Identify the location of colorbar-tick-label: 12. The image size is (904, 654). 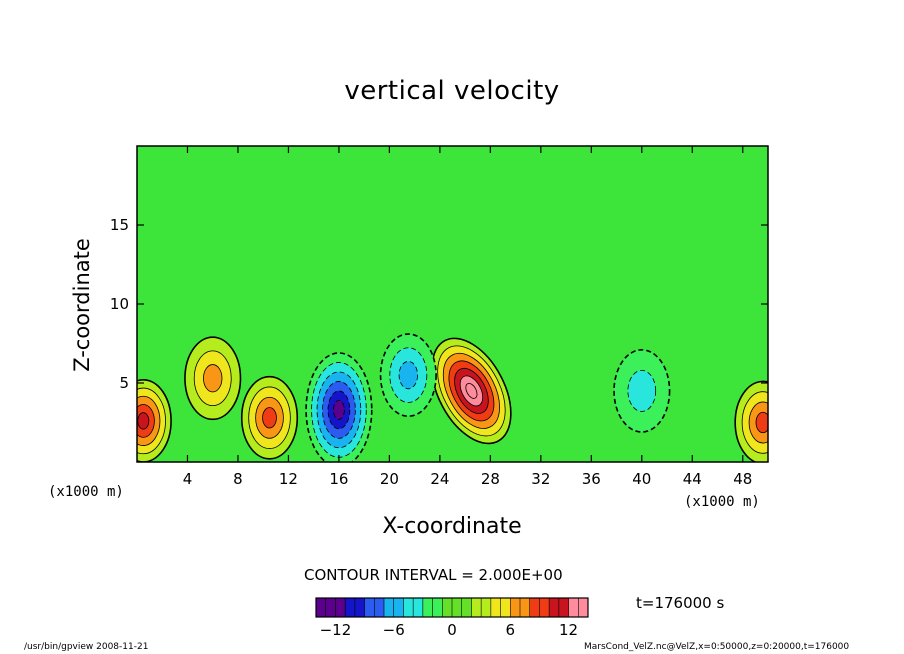
(568, 630).